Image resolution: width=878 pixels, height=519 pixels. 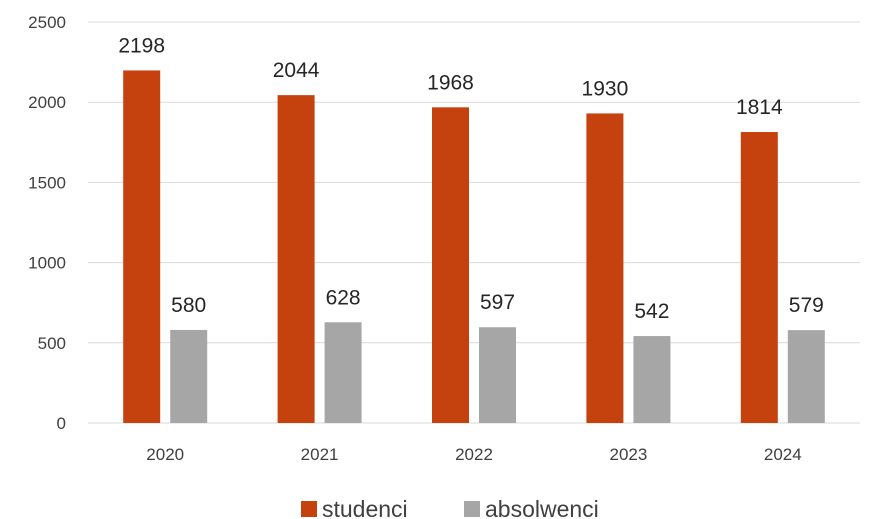 I want to click on bar-absolwenci-2022, so click(x=497, y=375).